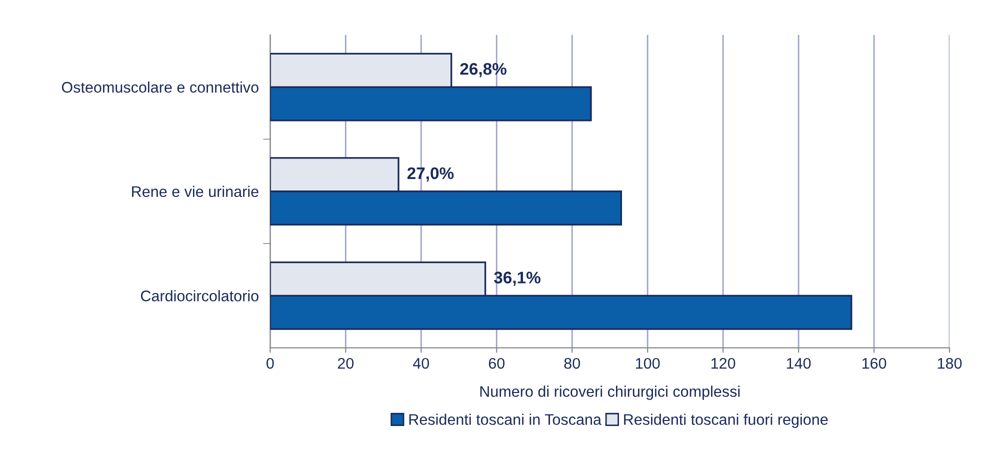 Image resolution: width=986 pixels, height=465 pixels. What do you see at coordinates (610, 393) in the screenshot?
I see `x-axis-title: Numero di ricoveri chirurgici complessi` at bounding box center [610, 393].